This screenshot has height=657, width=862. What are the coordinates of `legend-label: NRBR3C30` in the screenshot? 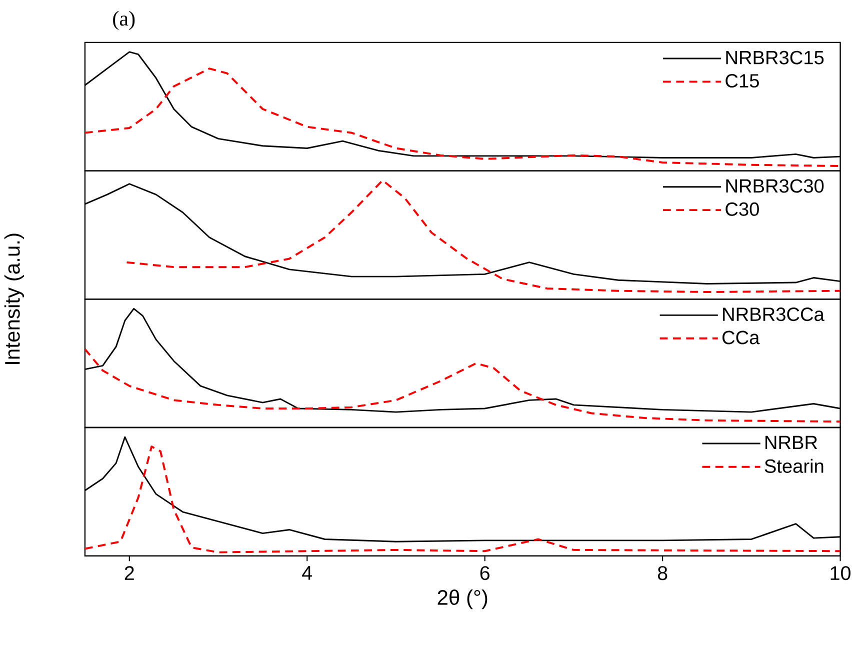 It's located at (775, 186).